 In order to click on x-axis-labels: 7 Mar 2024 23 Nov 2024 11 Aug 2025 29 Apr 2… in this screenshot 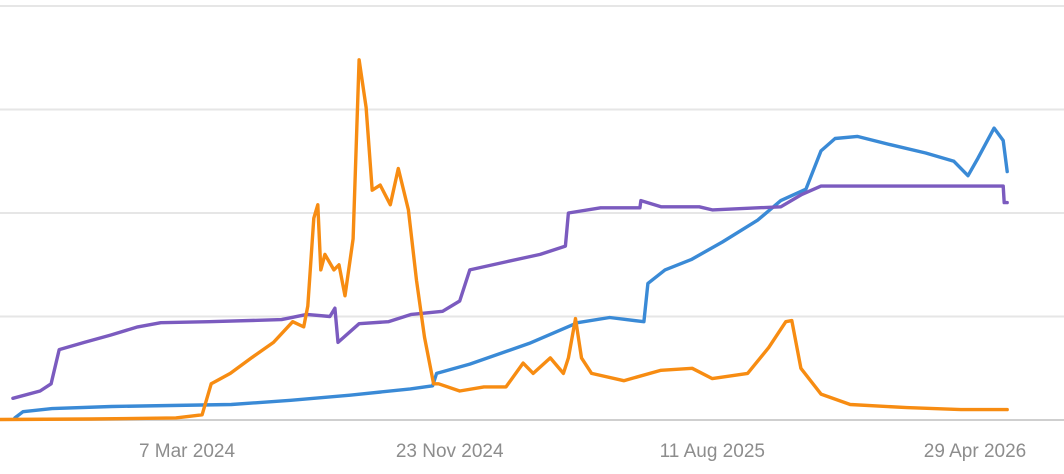, I will do `click(582, 451)`.